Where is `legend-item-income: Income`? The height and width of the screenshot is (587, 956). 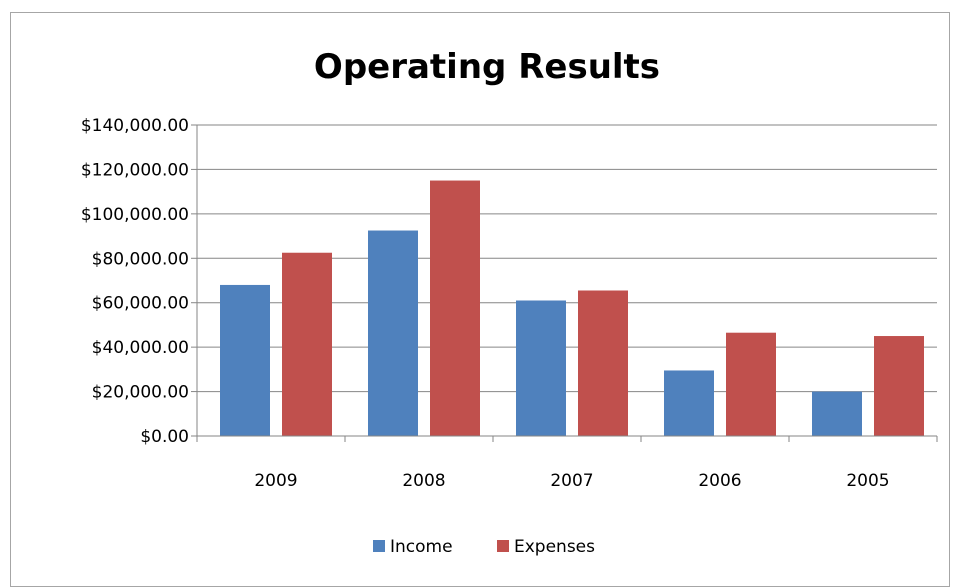 legend-item-income: Income is located at coordinates (413, 547).